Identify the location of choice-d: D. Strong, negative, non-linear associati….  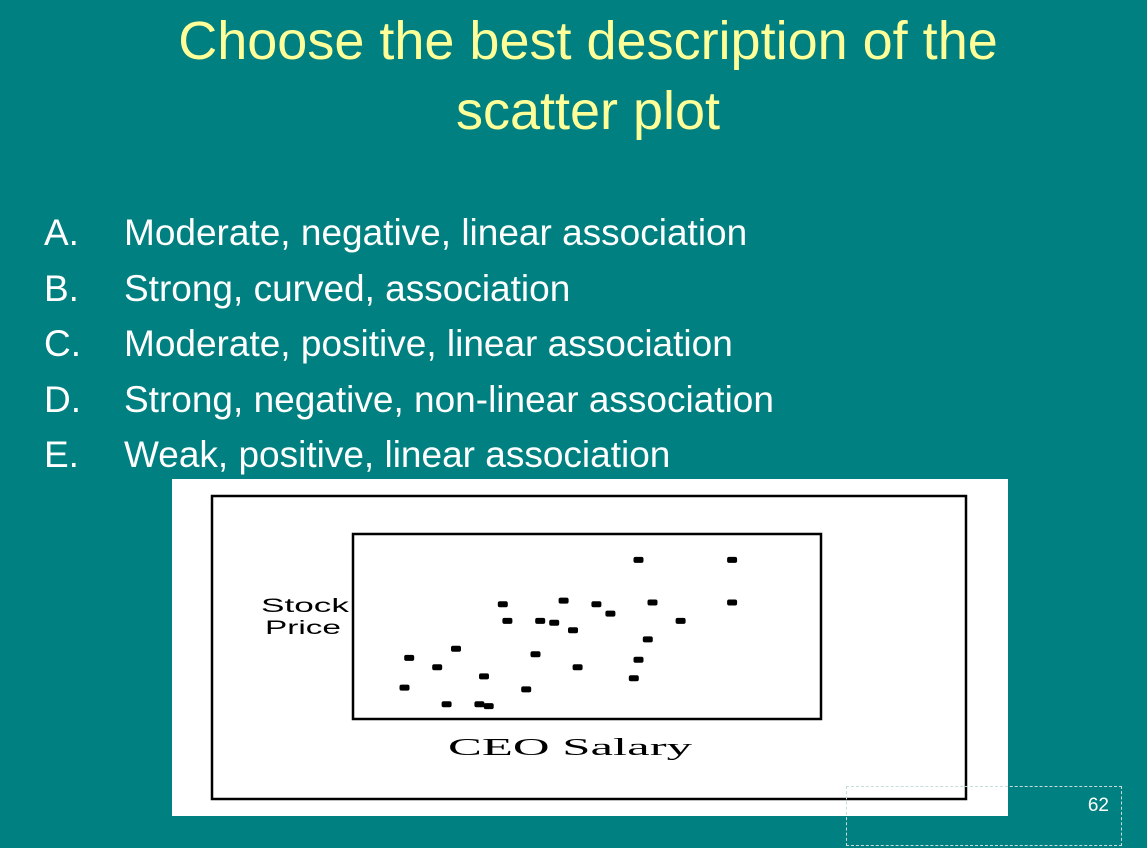
(409, 400).